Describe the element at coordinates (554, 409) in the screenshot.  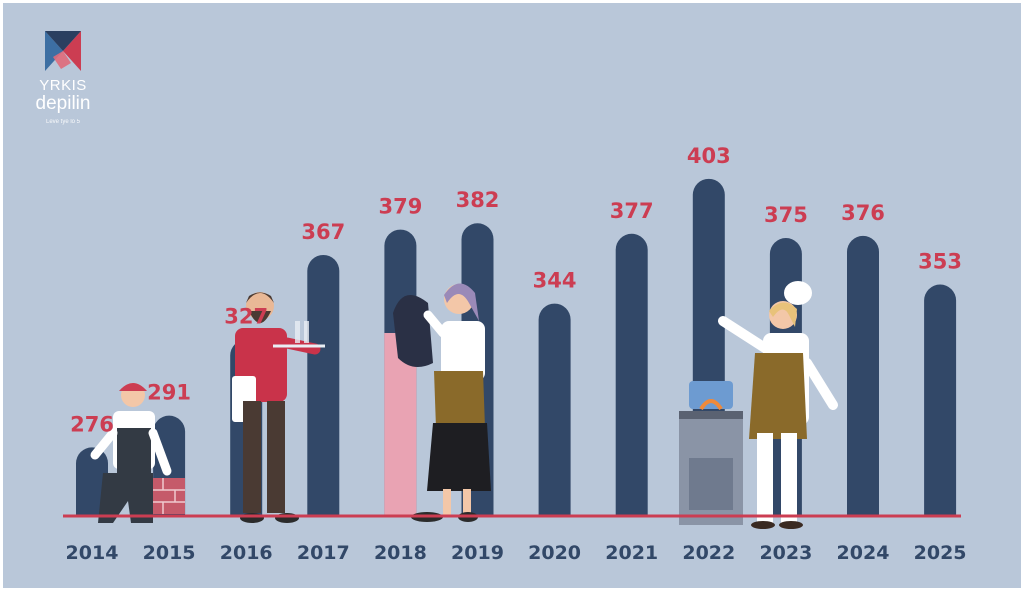
I see `bar-2020` at that location.